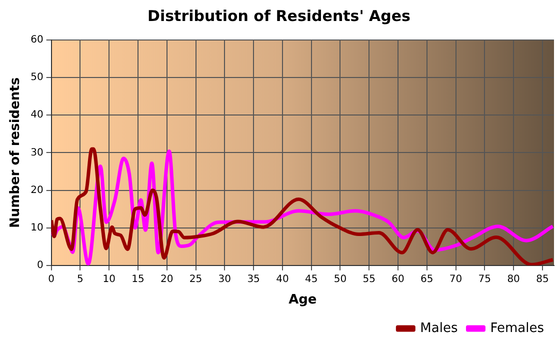 This screenshot has height=353, width=560. I want to click on x-tick-label: 80, so click(513, 279).